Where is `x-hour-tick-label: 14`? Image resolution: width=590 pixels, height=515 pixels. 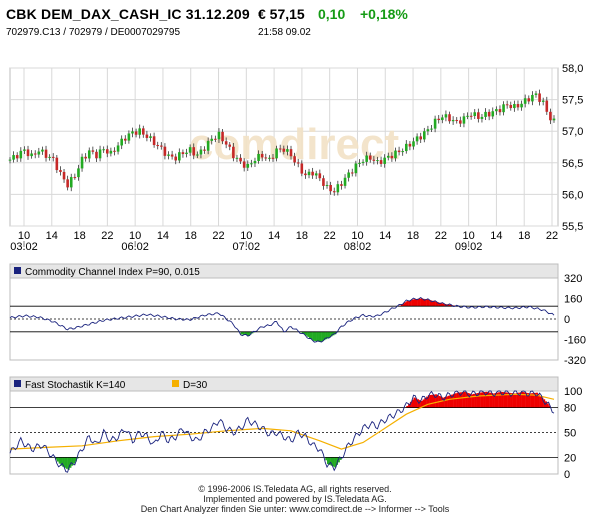
x-hour-tick-label: 14 is located at coordinates (52, 236).